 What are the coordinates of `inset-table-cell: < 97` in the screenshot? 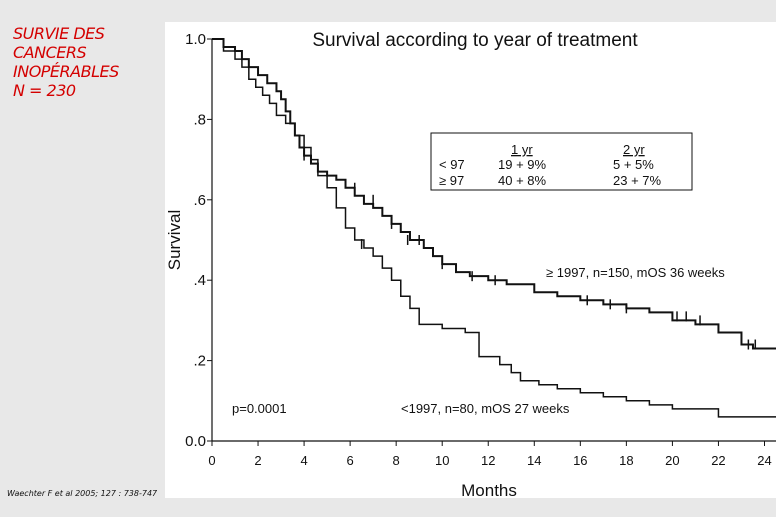 It's located at (452, 164).